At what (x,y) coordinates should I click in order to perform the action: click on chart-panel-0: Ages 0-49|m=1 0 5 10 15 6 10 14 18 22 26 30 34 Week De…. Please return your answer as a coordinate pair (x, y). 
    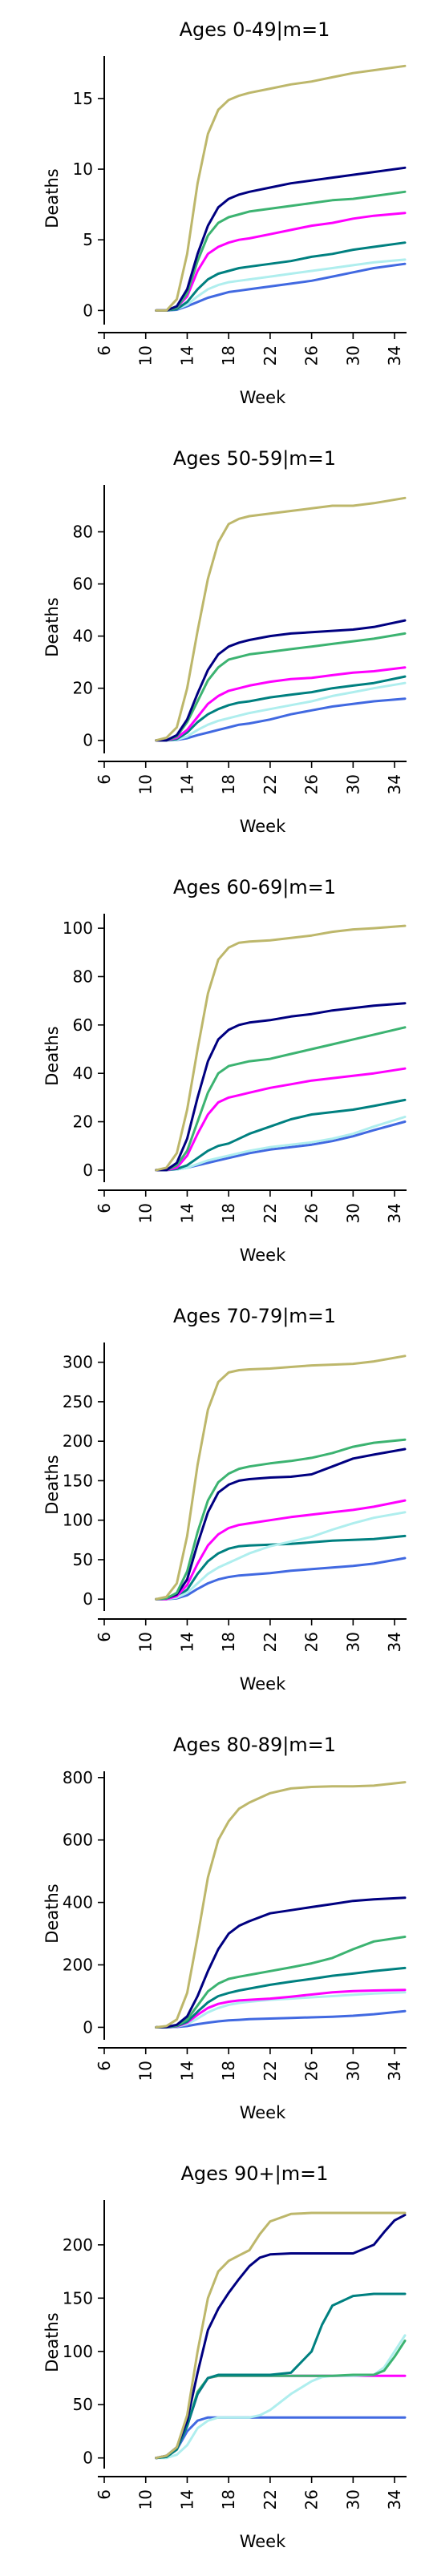
    Looking at the image, I should click on (224, 212).